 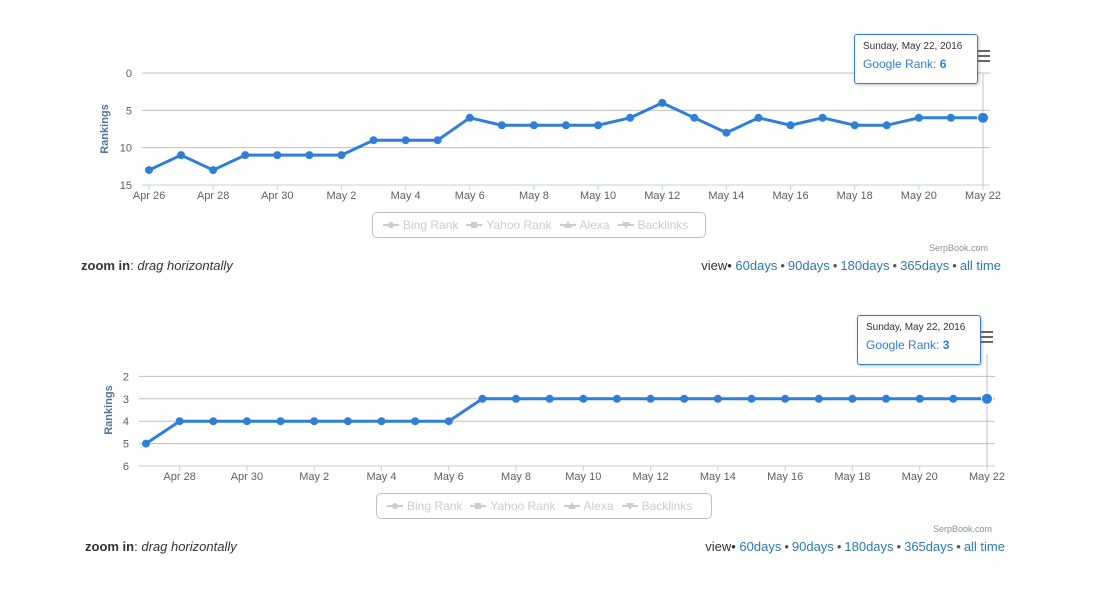 What do you see at coordinates (157, 265) in the screenshot?
I see `zoom-hint: zoom in: drag horizontally` at bounding box center [157, 265].